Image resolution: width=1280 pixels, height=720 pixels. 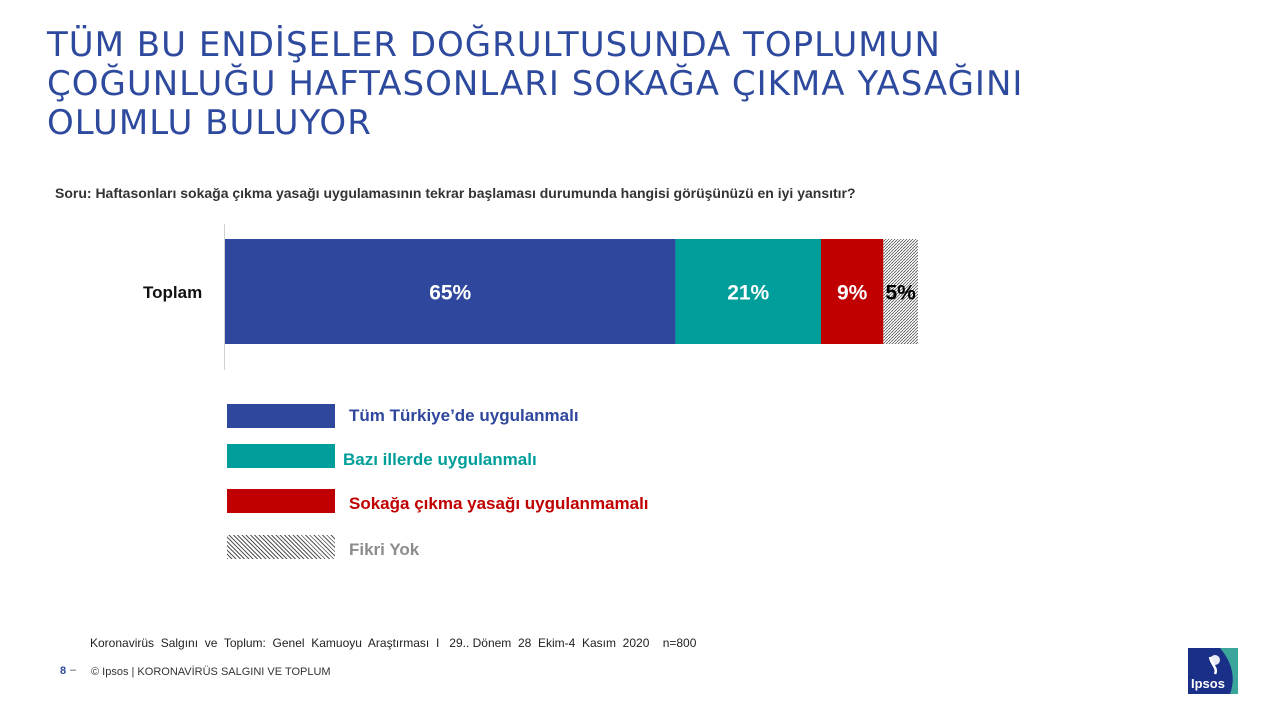 What do you see at coordinates (499, 503) in the screenshot?
I see `legend-label-uygulanmamali: Sokağa çıkma yasağı uygulanmamalı` at bounding box center [499, 503].